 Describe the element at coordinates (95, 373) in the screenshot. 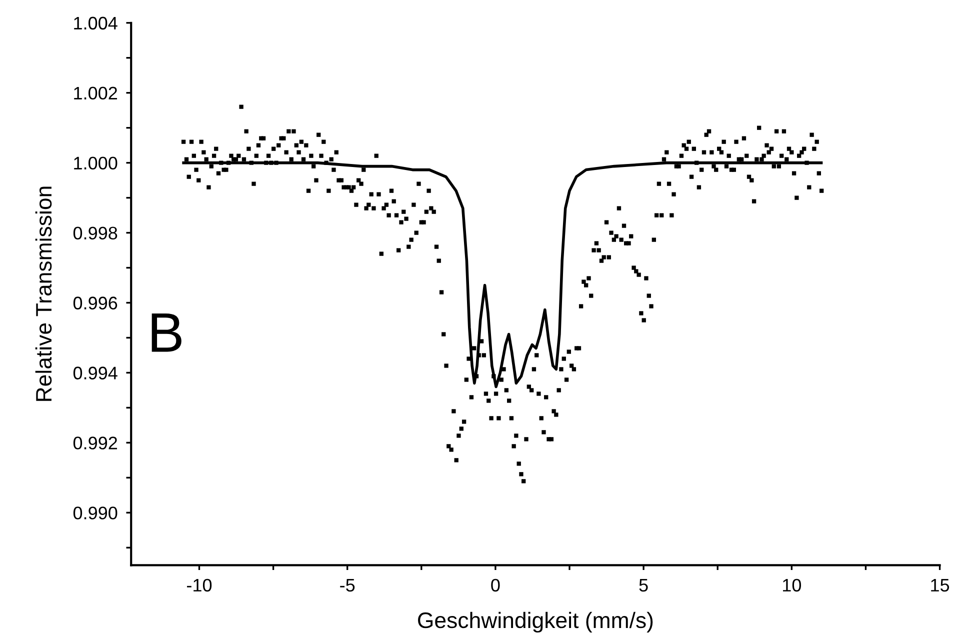

I see `y-tick-label: 0.994` at that location.